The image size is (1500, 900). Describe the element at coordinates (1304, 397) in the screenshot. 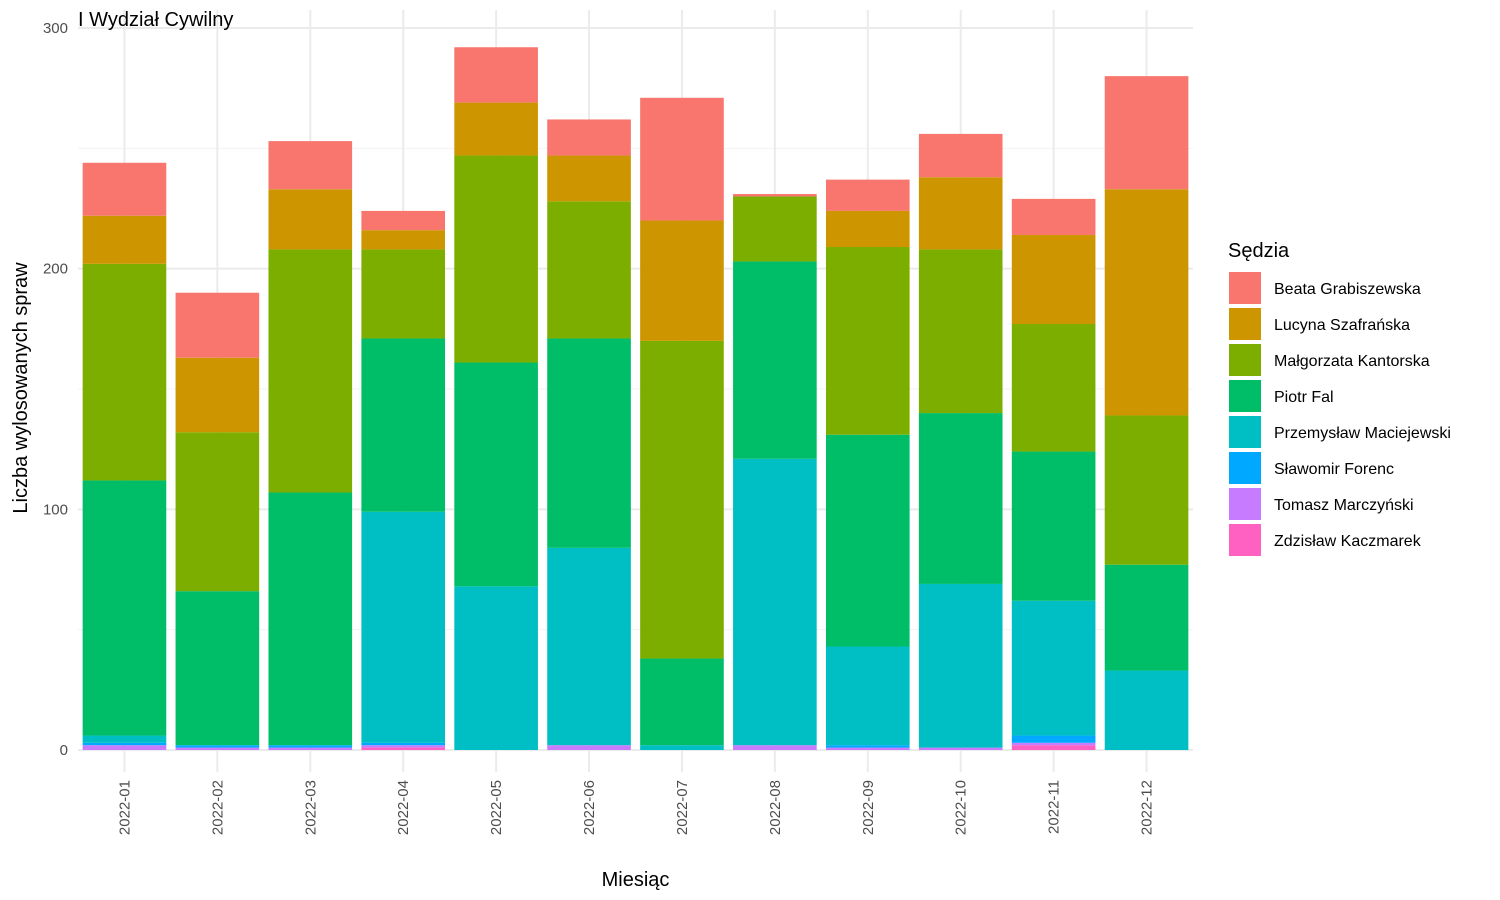

I see `legend-label: Piotr Fal` at that location.